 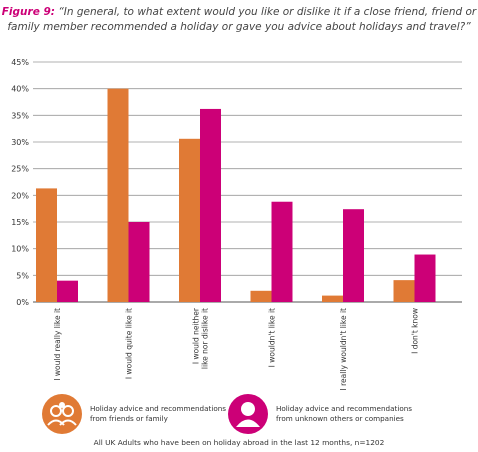 I want to click on y-tick-label: 10%, so click(x=20, y=249).